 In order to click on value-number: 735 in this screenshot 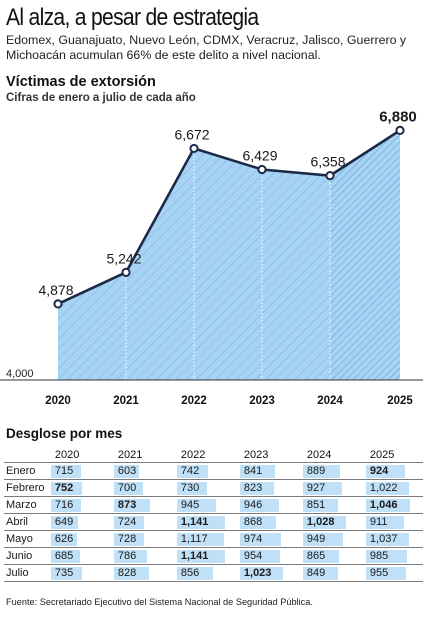, I will do `click(64, 572)`.